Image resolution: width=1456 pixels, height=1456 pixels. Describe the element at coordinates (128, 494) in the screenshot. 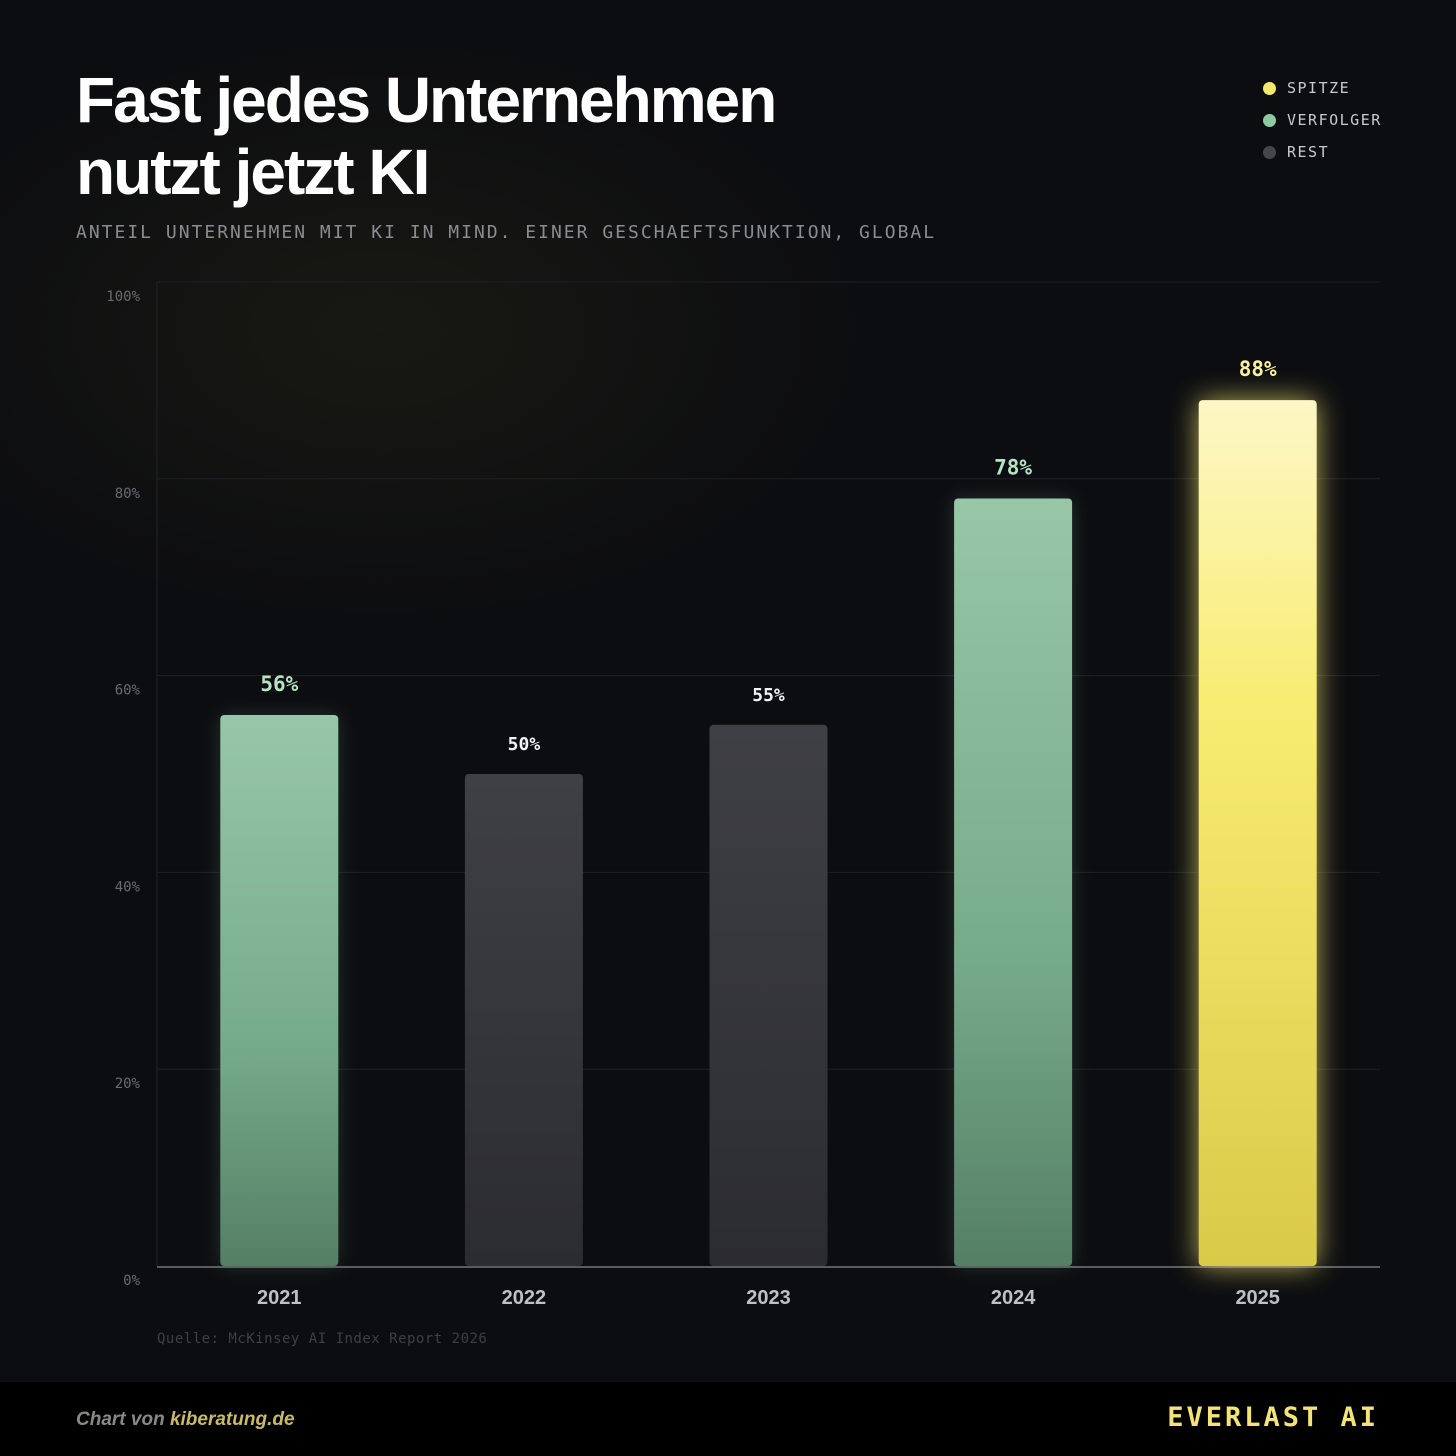

I see `y-tick-label: 80%` at that location.